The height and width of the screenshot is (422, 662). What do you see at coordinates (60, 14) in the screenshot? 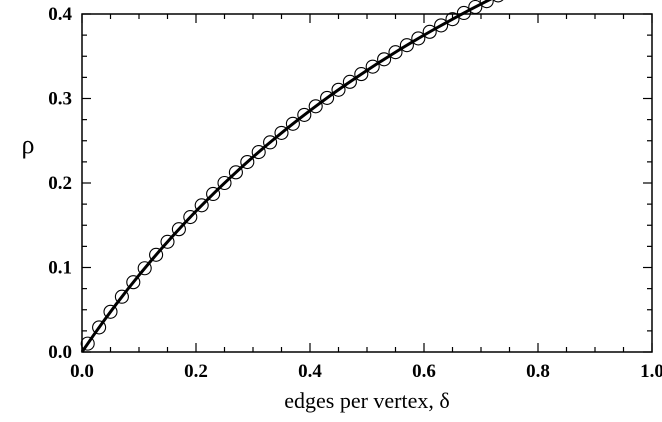
I see `y-tick-label: 0.4` at bounding box center [60, 14].